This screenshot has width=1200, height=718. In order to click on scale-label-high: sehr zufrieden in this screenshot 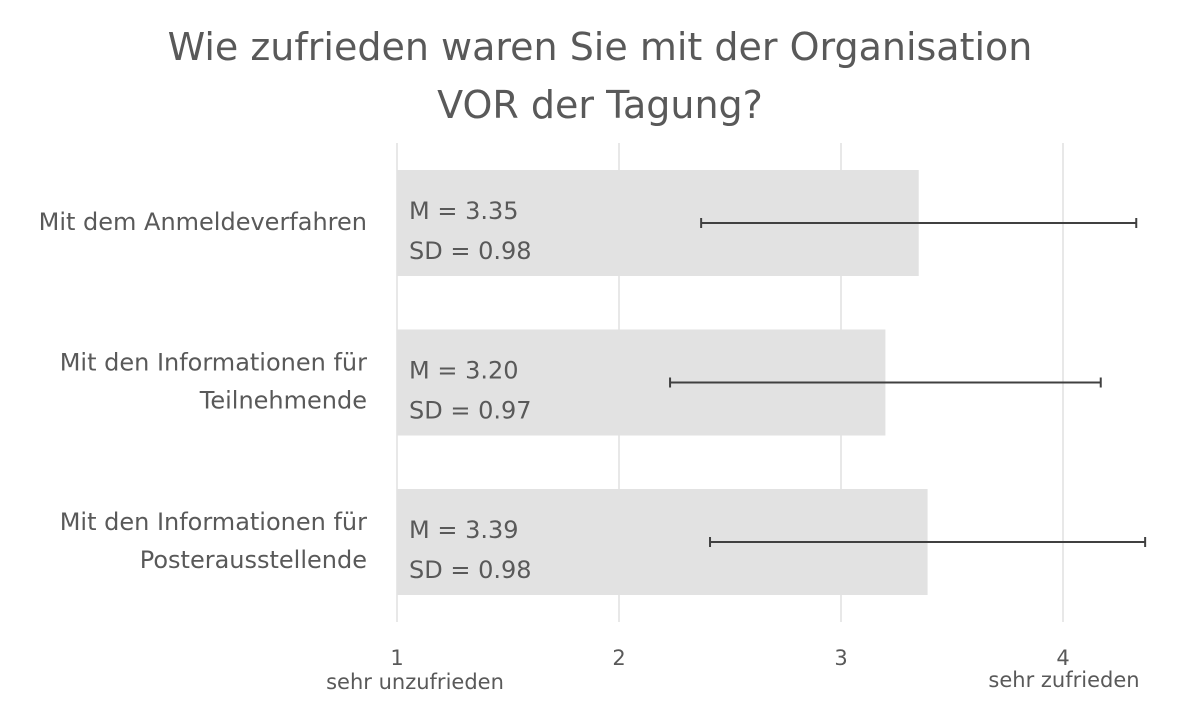, I will do `click(1063, 680)`.